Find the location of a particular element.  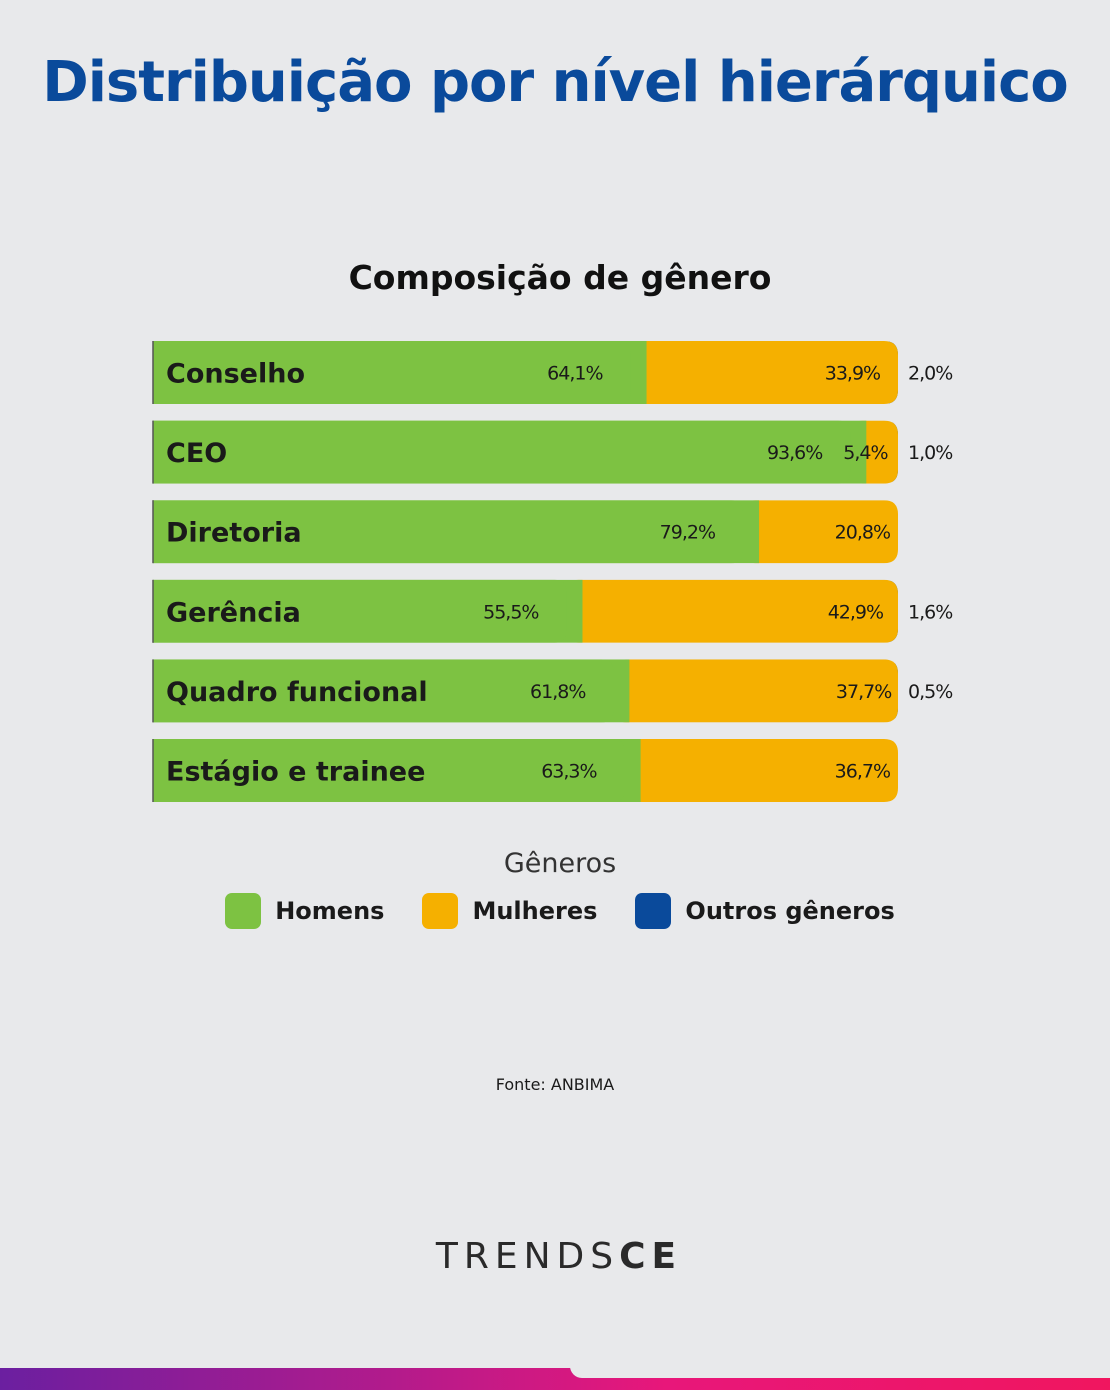

bar-mulheres-diretoria is located at coordinates (820, 532).